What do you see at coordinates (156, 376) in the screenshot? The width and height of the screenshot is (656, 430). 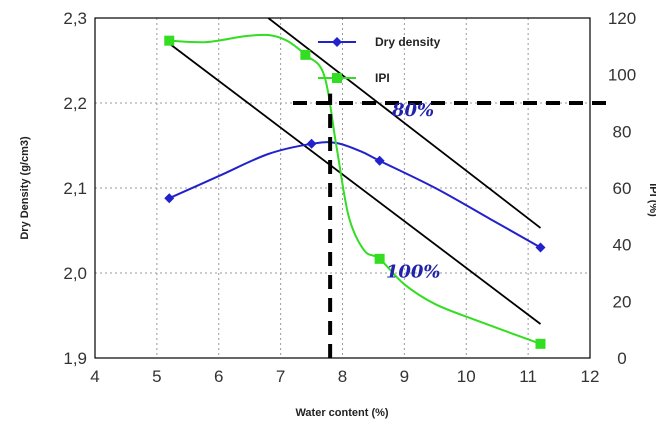 I see `x-tick-label: 5` at bounding box center [156, 376].